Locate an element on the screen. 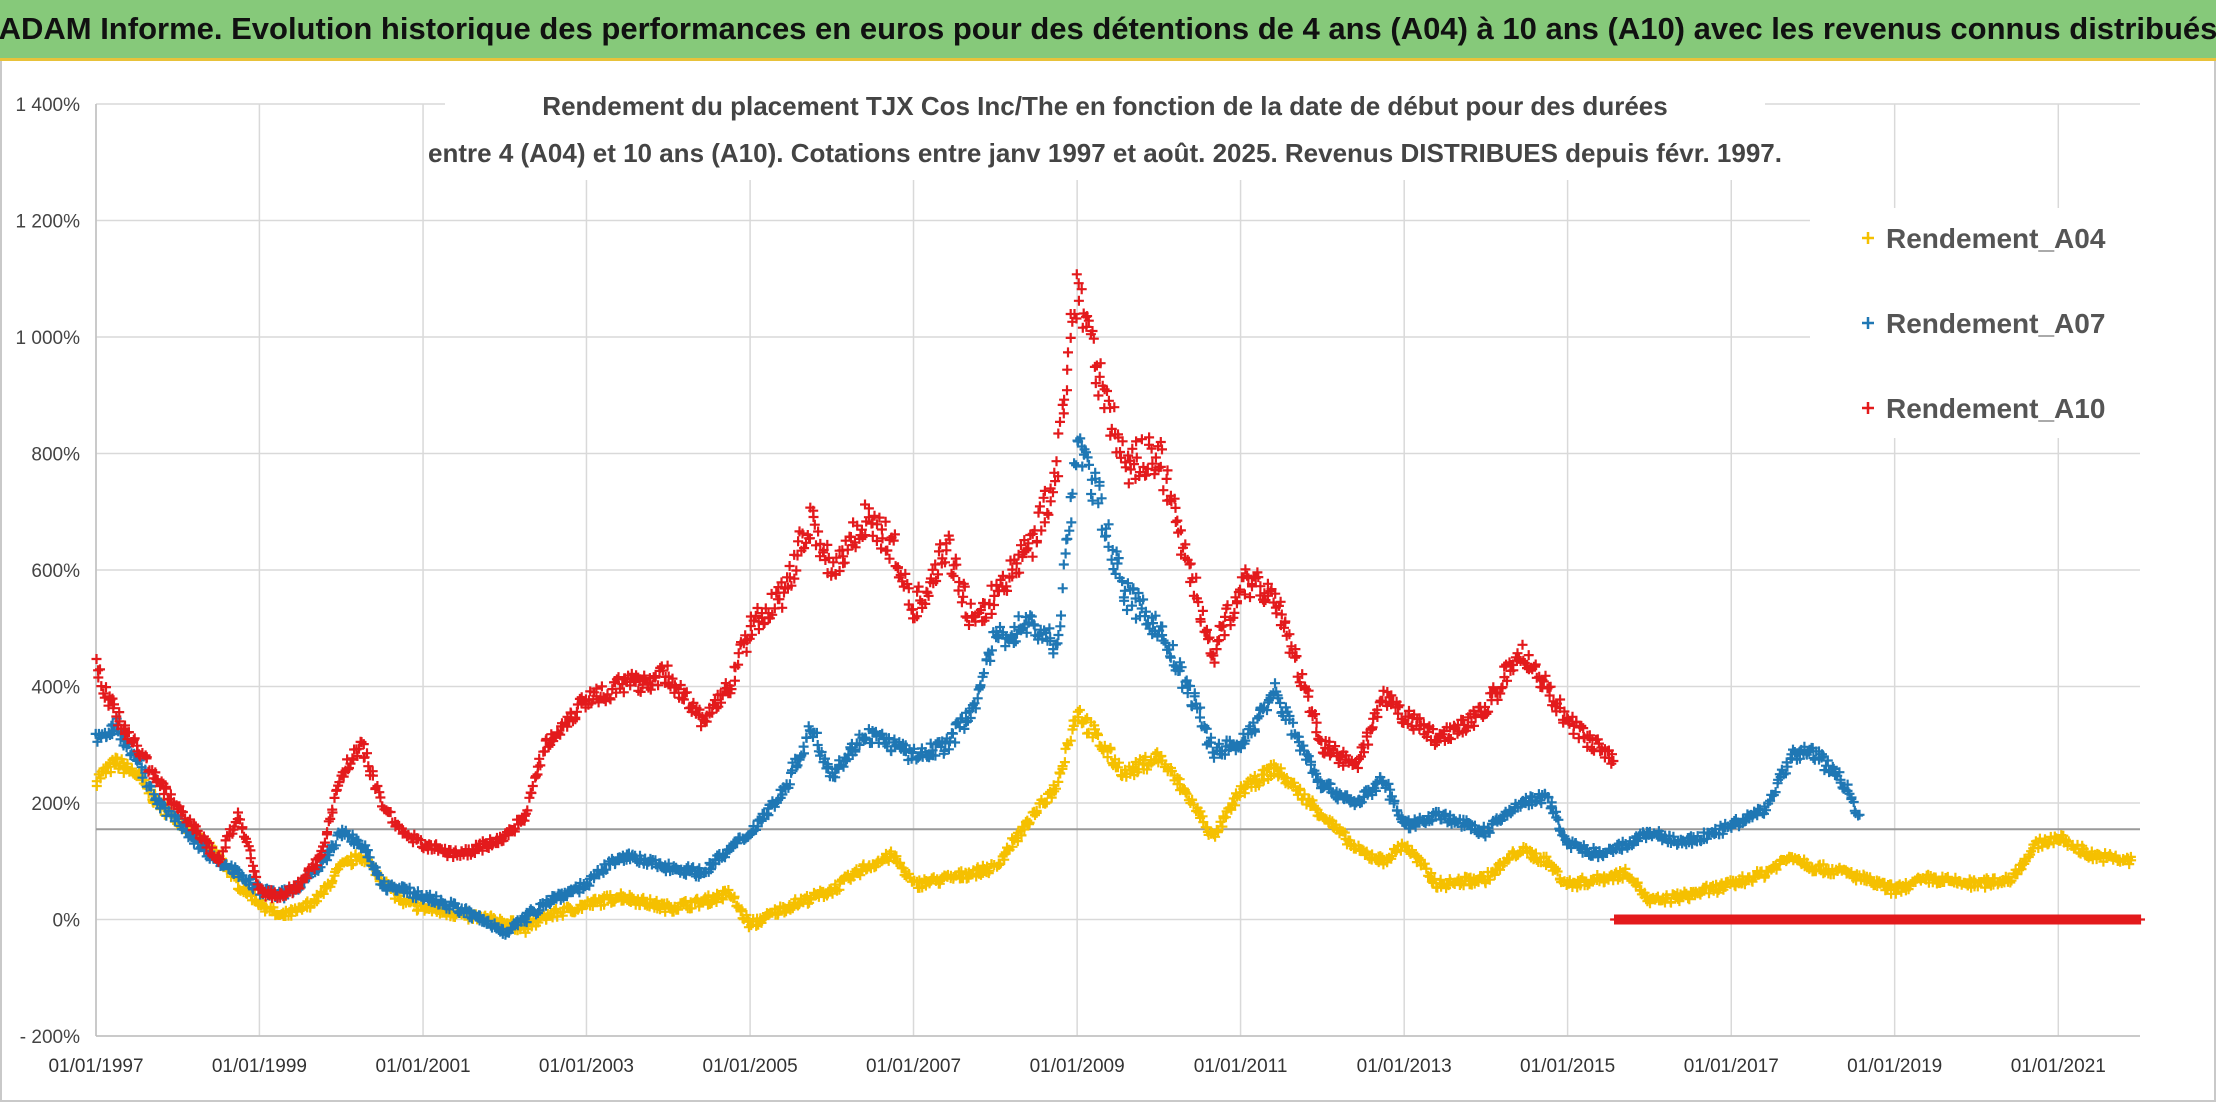 The height and width of the screenshot is (1102, 2216). y-tick-label: - 200% is located at coordinates (50, 1037).